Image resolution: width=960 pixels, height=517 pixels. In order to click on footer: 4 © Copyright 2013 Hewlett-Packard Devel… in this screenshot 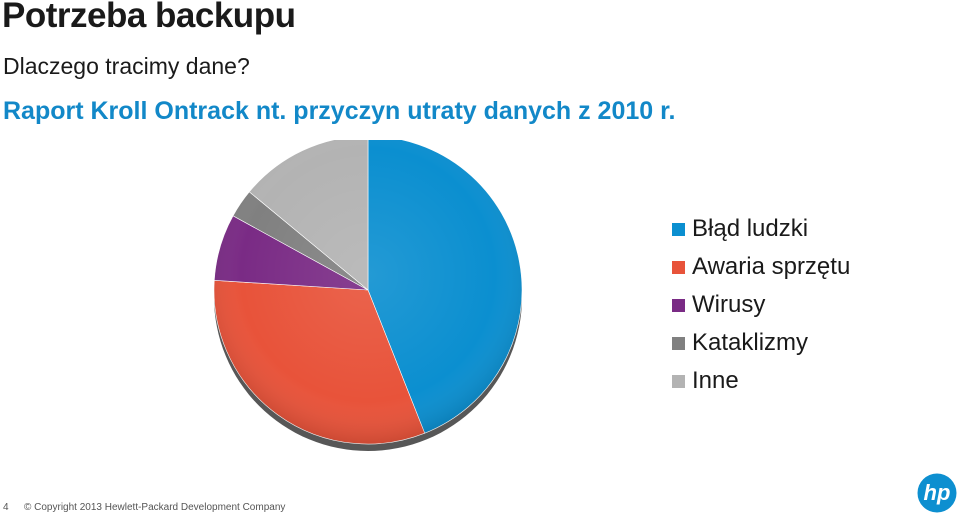, I will do `click(300, 509)`.